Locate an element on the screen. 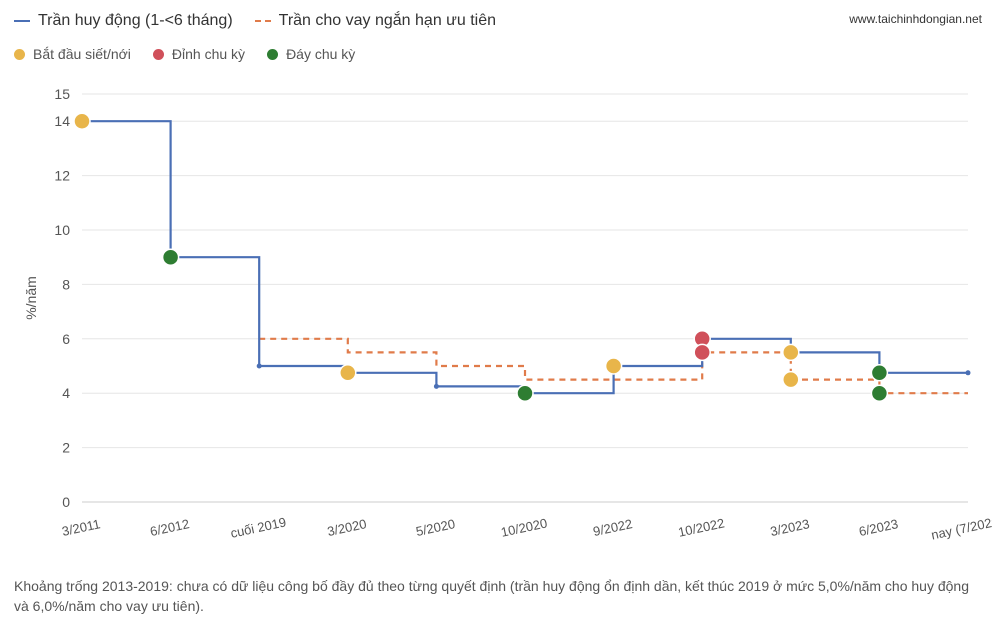 This screenshot has height=630, width=992. x-tick-label: 3/2023 is located at coordinates (790, 527).